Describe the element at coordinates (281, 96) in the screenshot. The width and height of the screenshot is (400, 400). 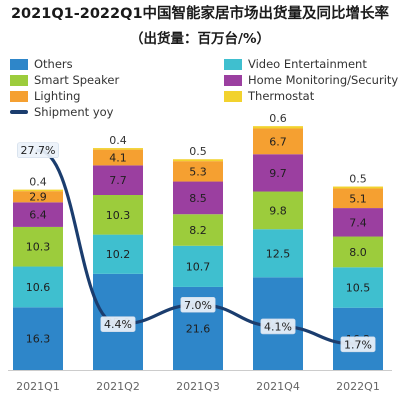
I see `legend-label-thermostat: Thermostat` at that location.